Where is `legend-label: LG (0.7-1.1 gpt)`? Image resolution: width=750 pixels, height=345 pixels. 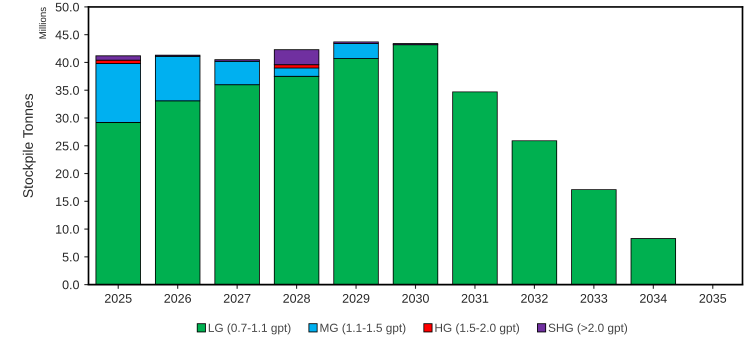 legend-label: LG (0.7-1.1 gpt) is located at coordinates (249, 328).